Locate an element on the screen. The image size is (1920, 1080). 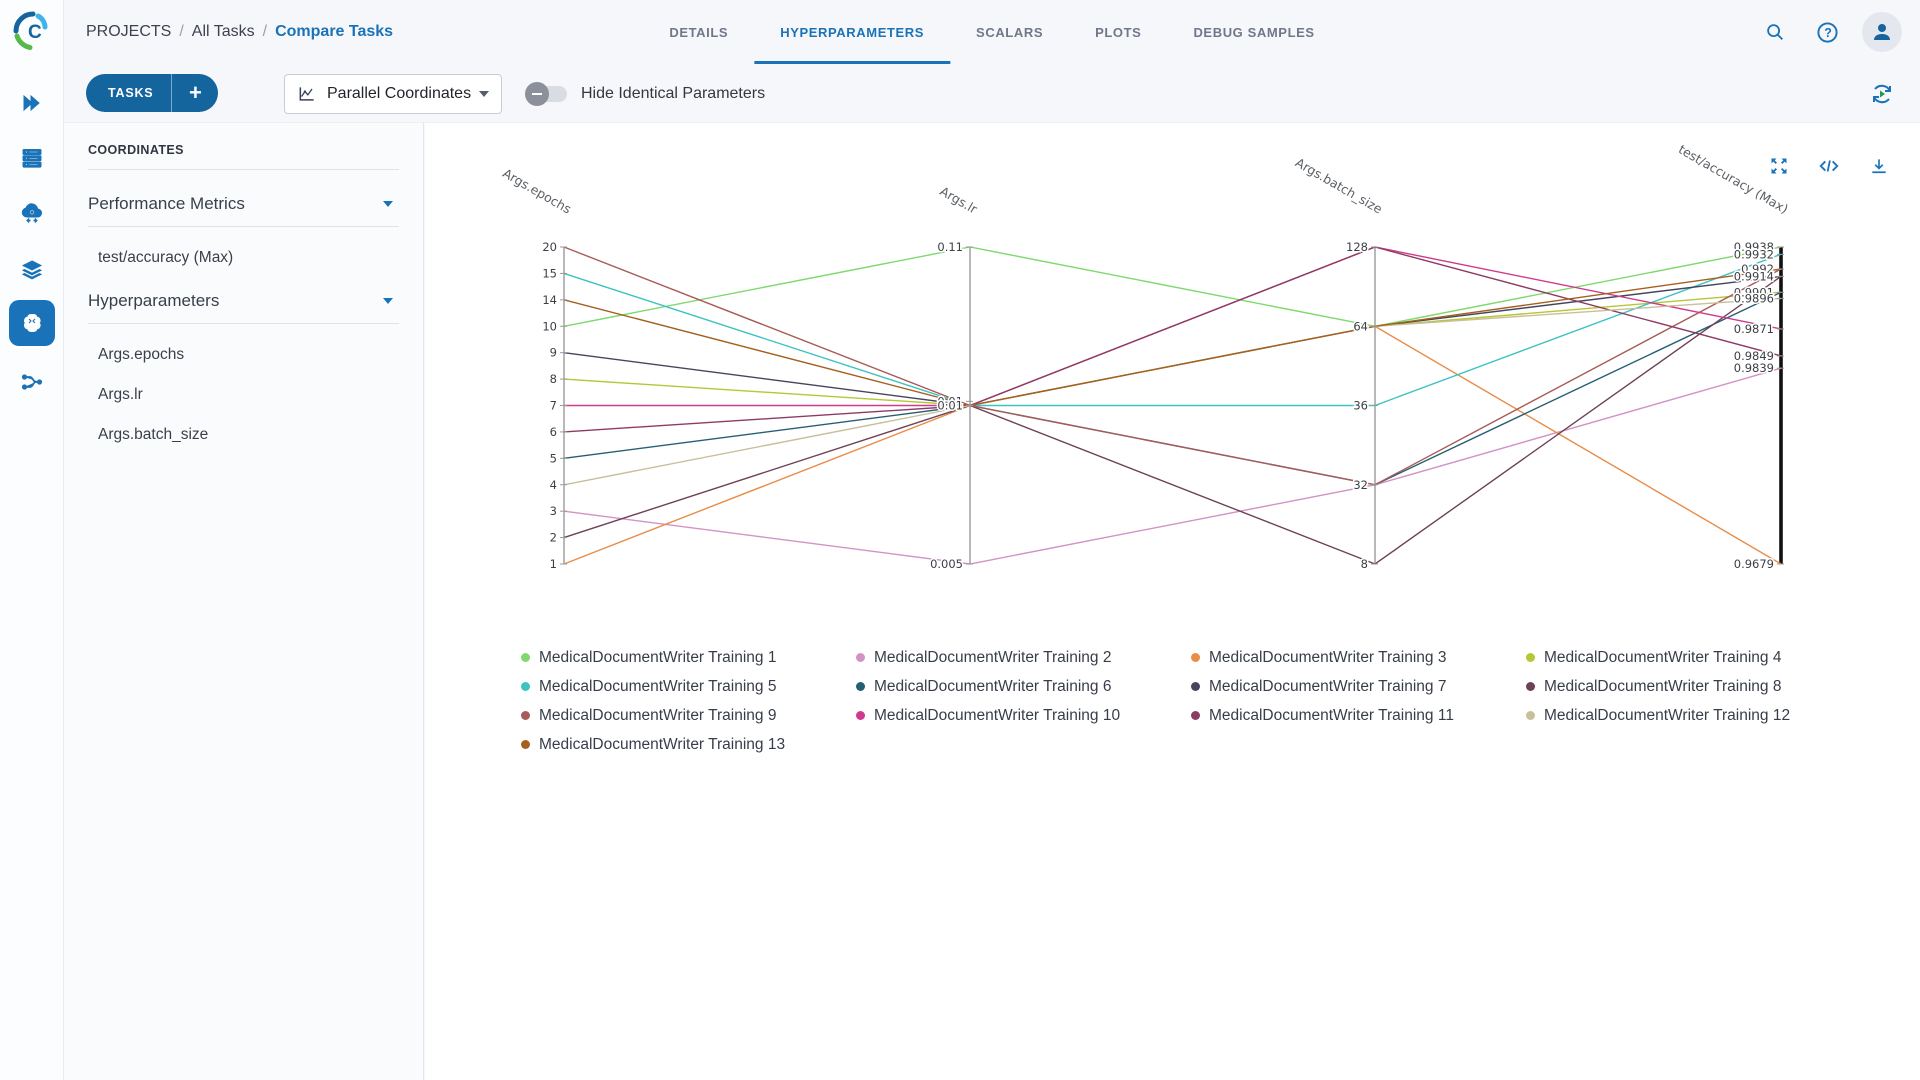
legend-item: MedicalDocumentWriter Training 4 is located at coordinates (1693, 658).